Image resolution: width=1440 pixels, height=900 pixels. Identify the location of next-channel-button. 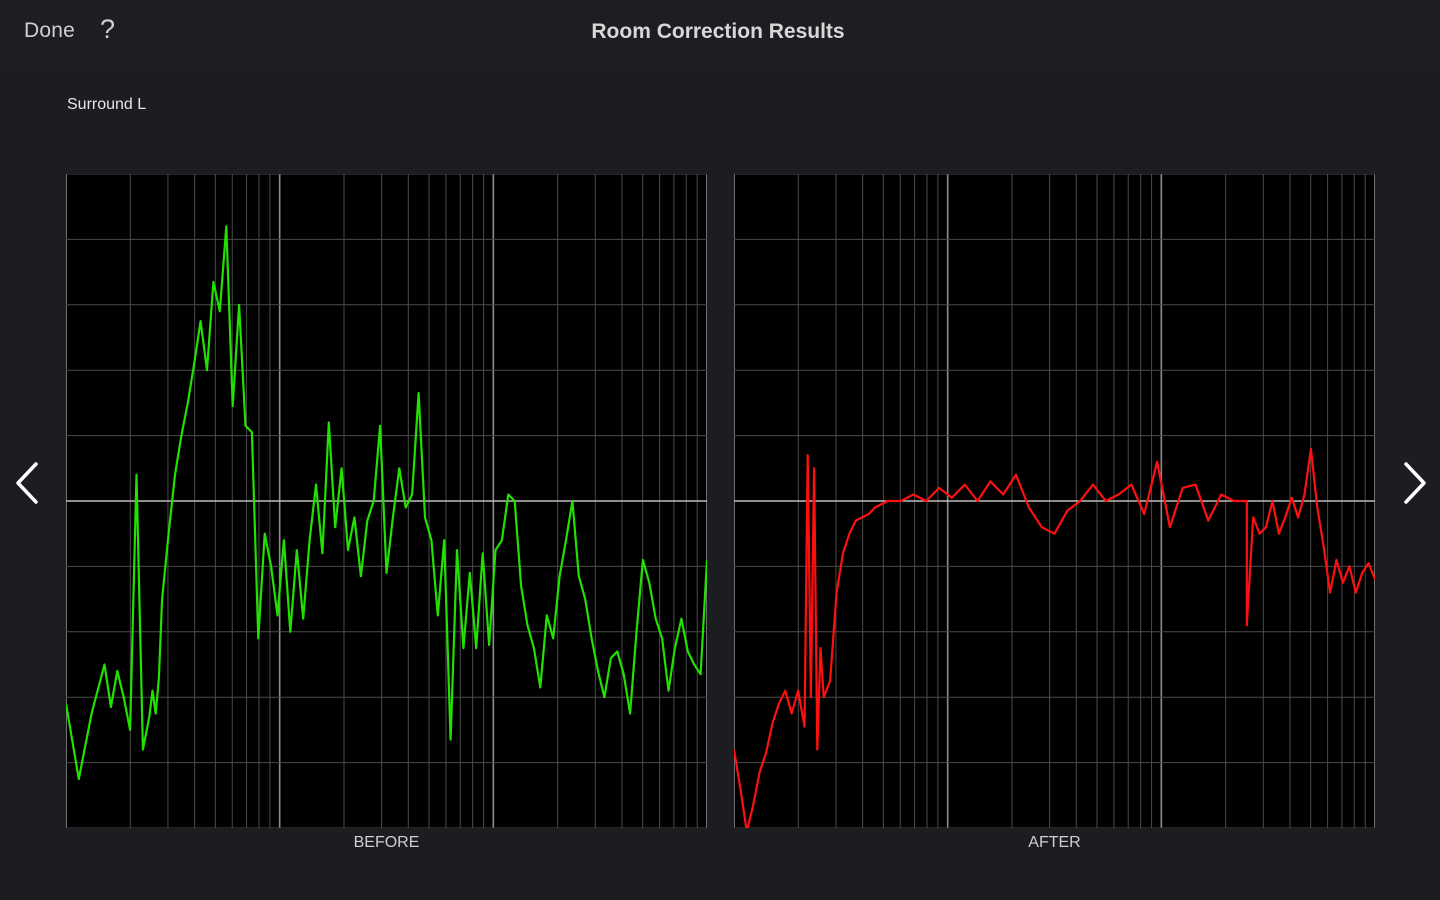
(1414, 483).